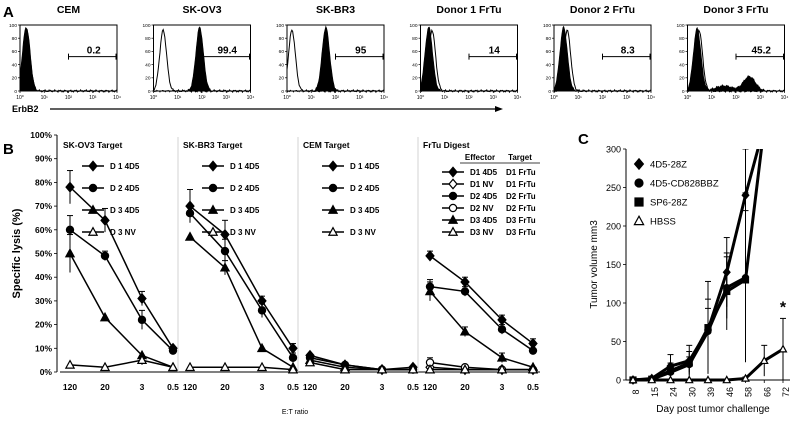 Image resolution: width=800 pixels, height=422 pixels. What do you see at coordinates (482, 208) in the screenshot?
I see `legend-label: D2 NV` at bounding box center [482, 208].